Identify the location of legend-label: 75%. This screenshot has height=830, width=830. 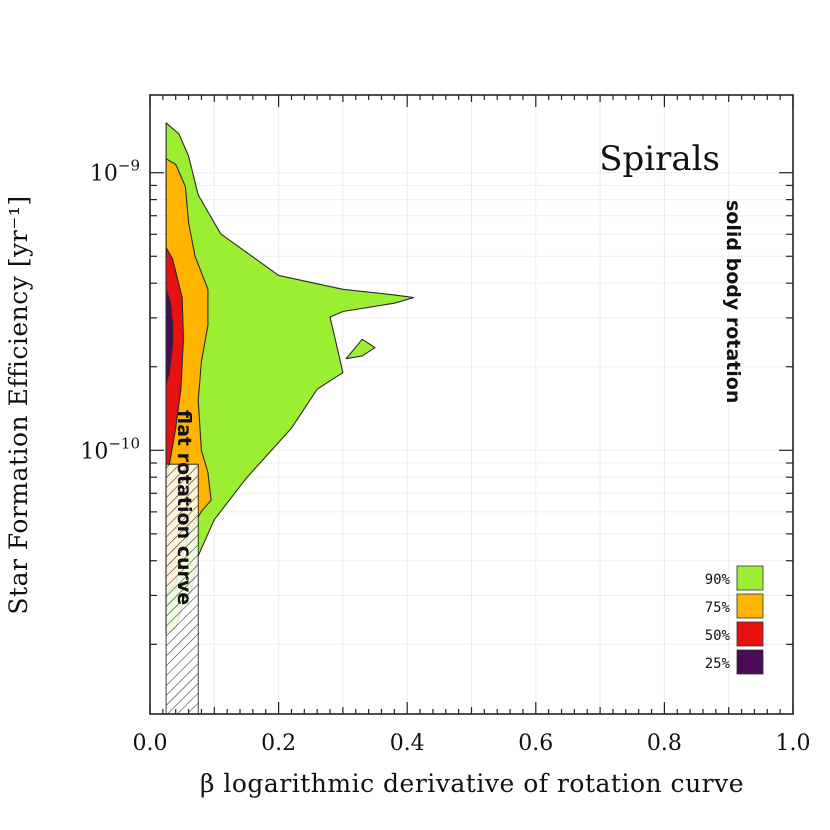
(718, 608).